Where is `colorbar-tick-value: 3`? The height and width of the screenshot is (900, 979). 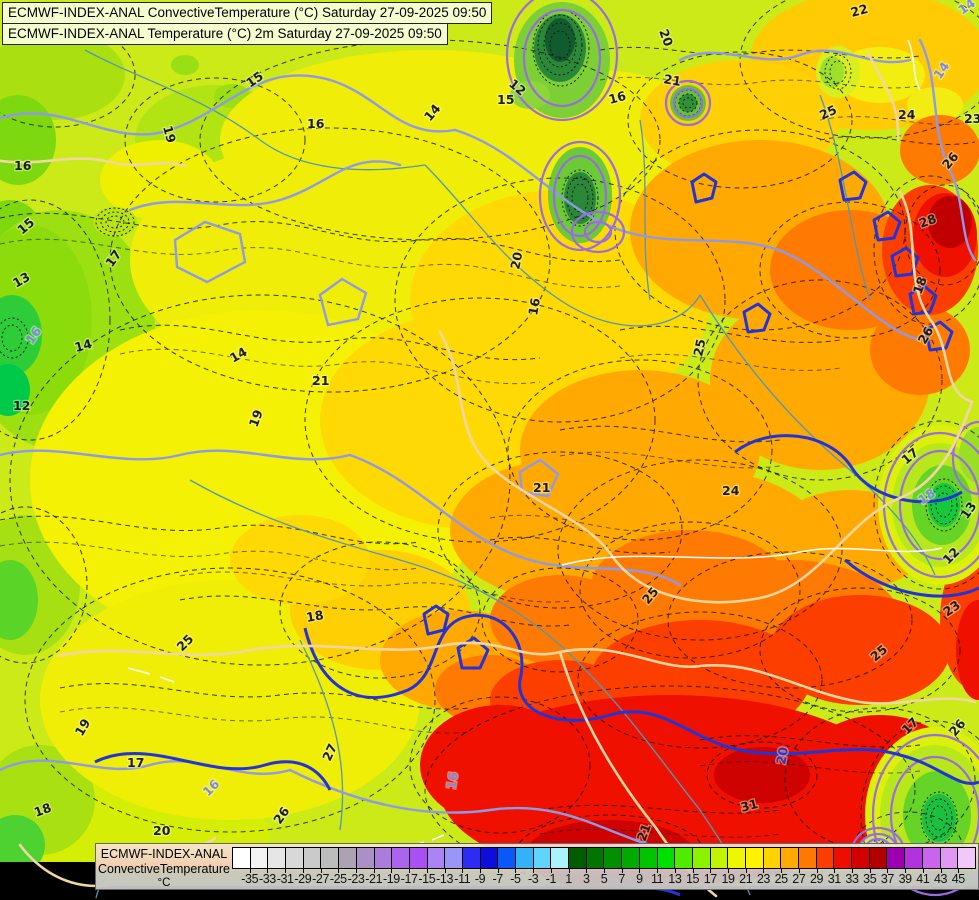
colorbar-tick-value: 3 is located at coordinates (586, 879).